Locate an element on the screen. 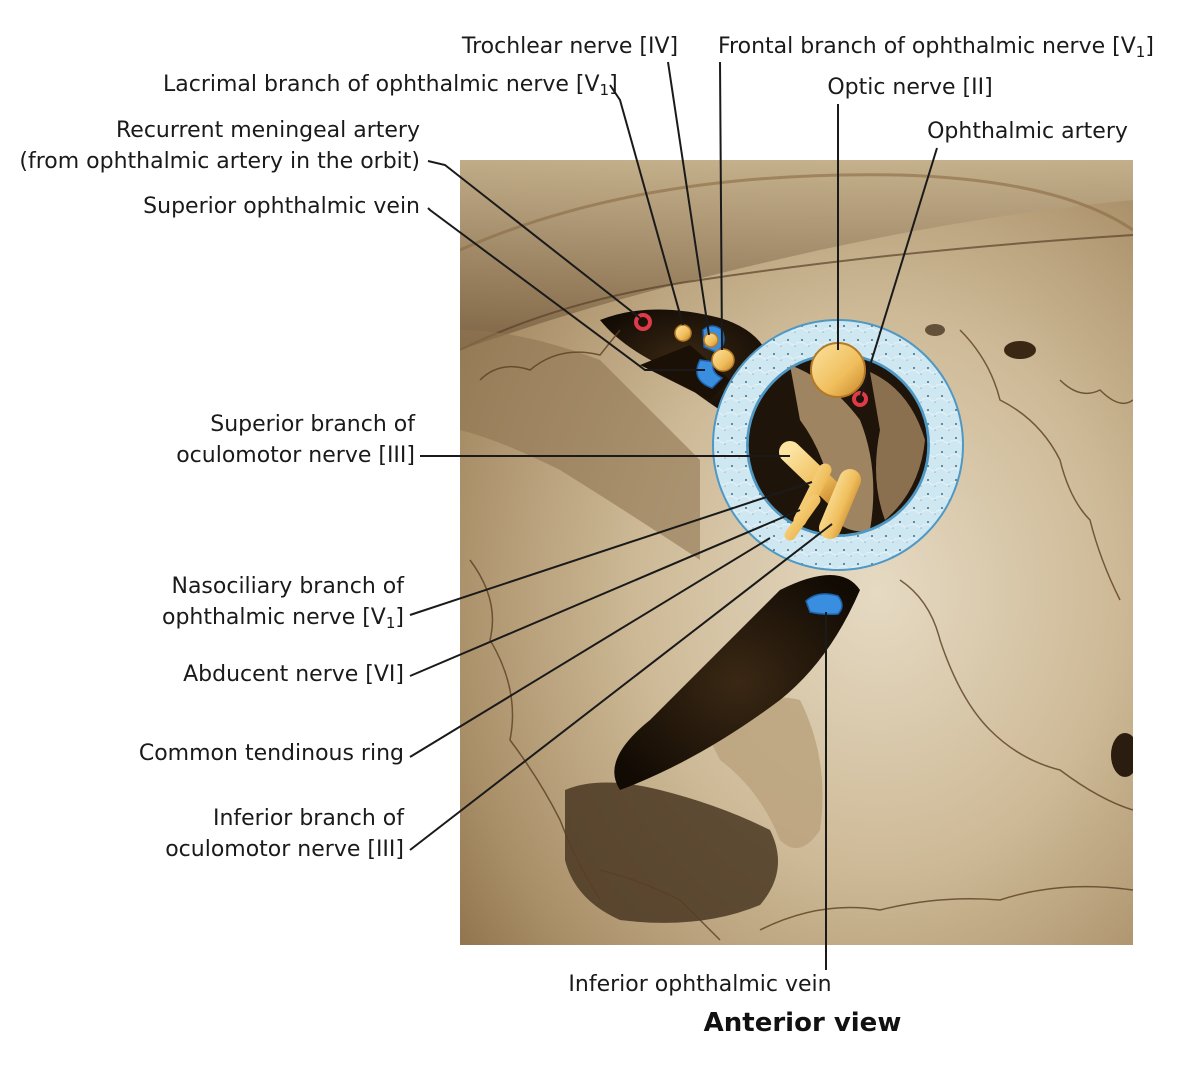  label-nasociliary-sub: 1 is located at coordinates (390, 623).